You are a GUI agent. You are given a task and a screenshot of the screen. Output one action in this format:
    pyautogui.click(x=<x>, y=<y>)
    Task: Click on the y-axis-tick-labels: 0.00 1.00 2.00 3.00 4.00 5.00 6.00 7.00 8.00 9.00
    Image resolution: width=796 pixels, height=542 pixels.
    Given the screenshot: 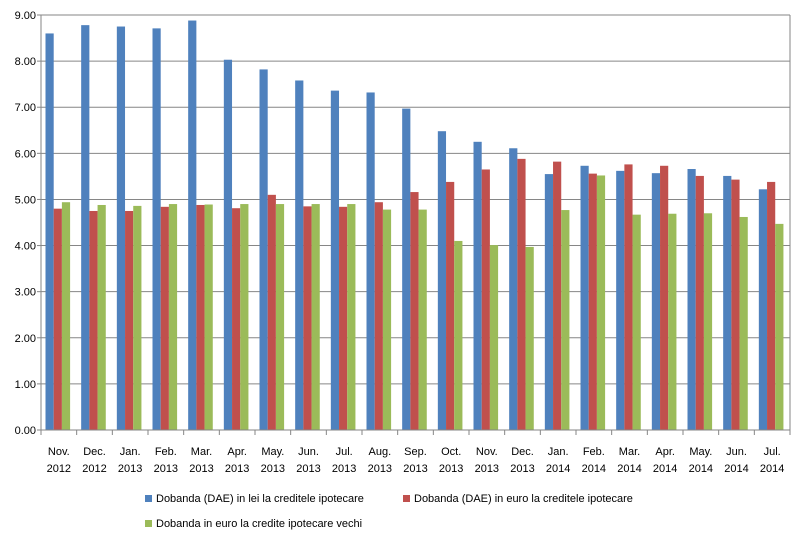 What is the action you would take?
    pyautogui.click(x=25, y=223)
    